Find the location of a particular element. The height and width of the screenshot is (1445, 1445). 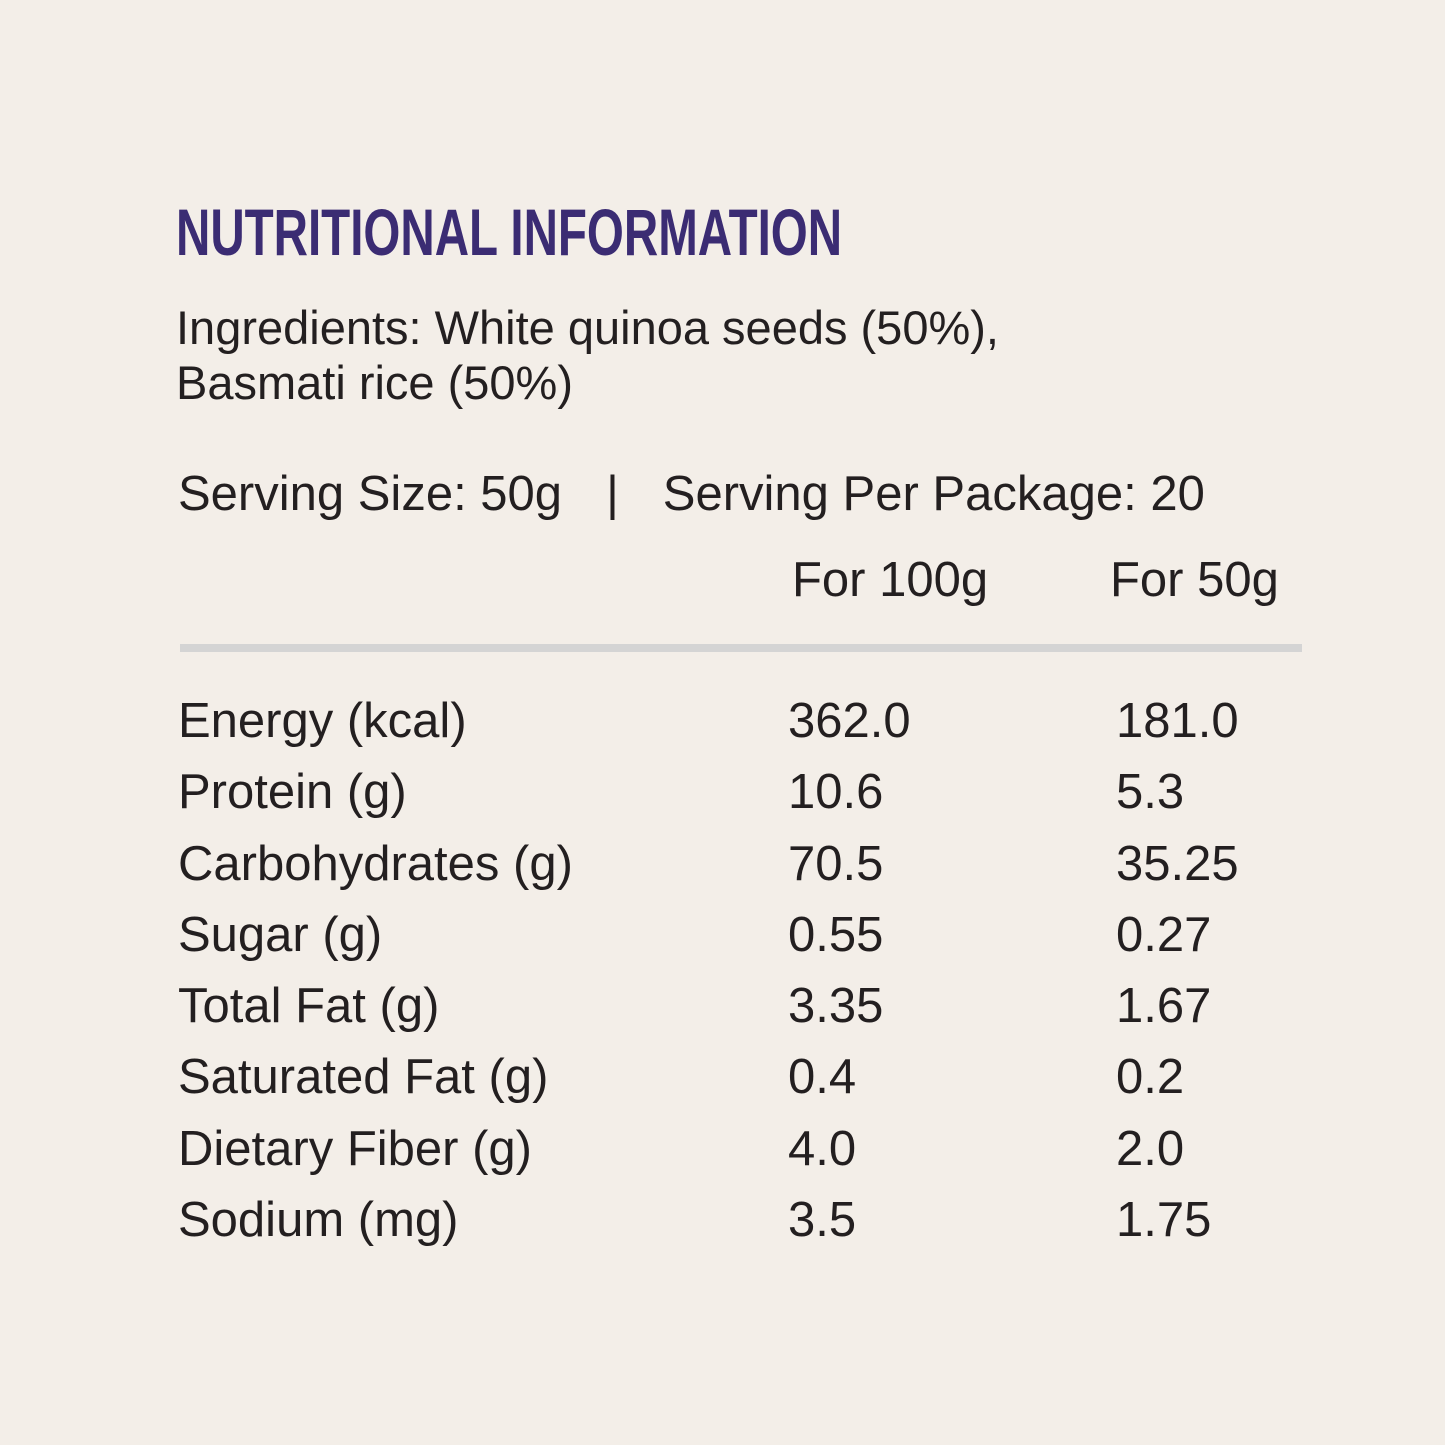

value-per-50g: 0.2 is located at coordinates (1150, 1077).